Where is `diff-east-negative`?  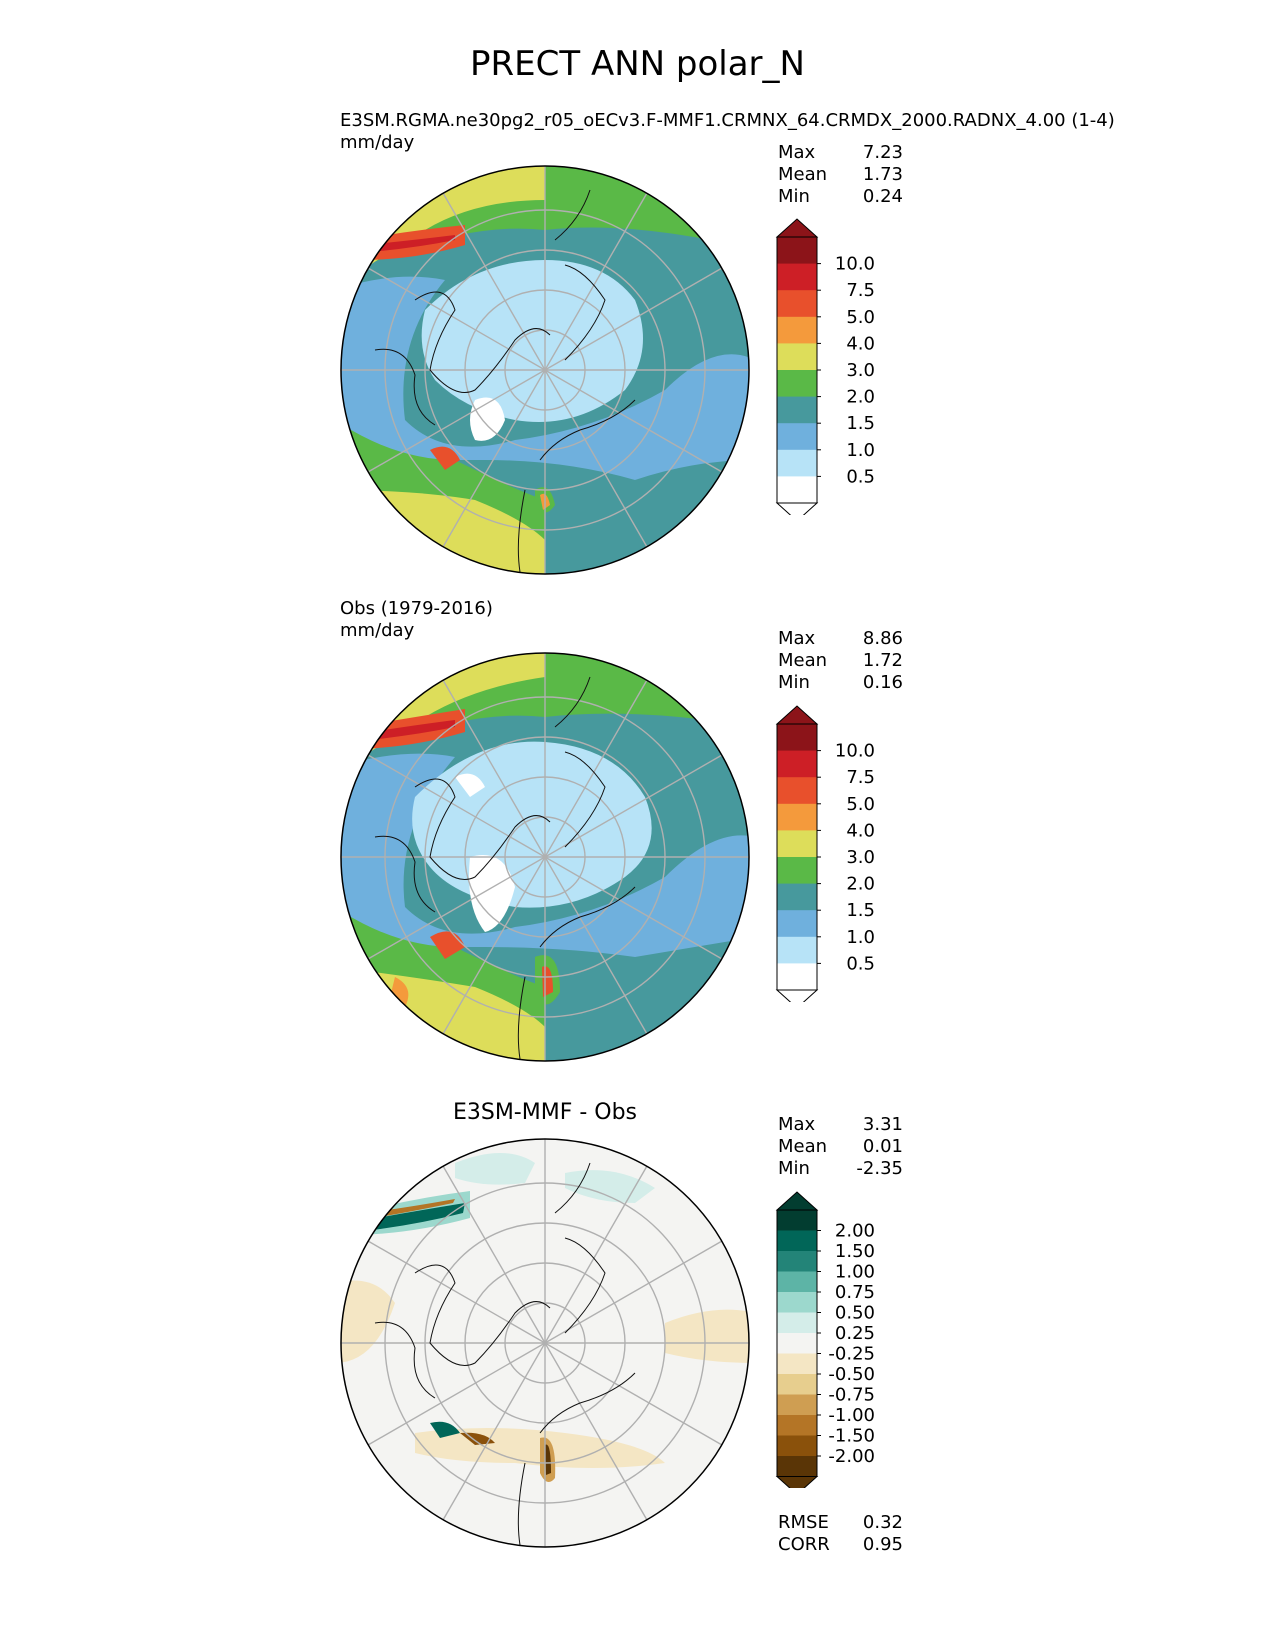 diff-east-negative is located at coordinates (707, 1336).